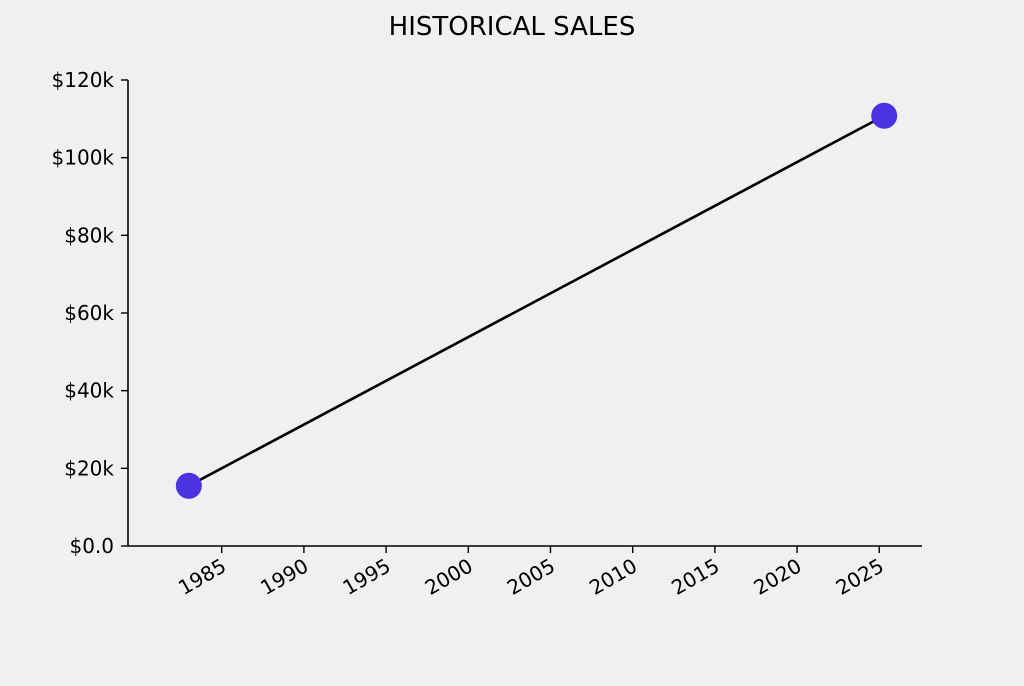 This screenshot has width=1024, height=686. I want to click on chart-title: HISTORICAL SALES, so click(512, 27).